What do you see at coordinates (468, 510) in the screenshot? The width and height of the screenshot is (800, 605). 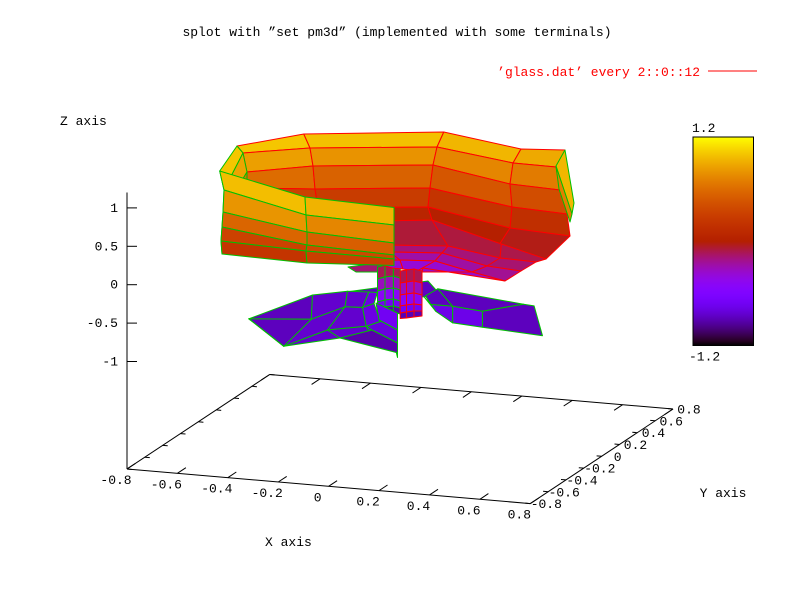 I see `svg-text: 0.6` at bounding box center [468, 510].